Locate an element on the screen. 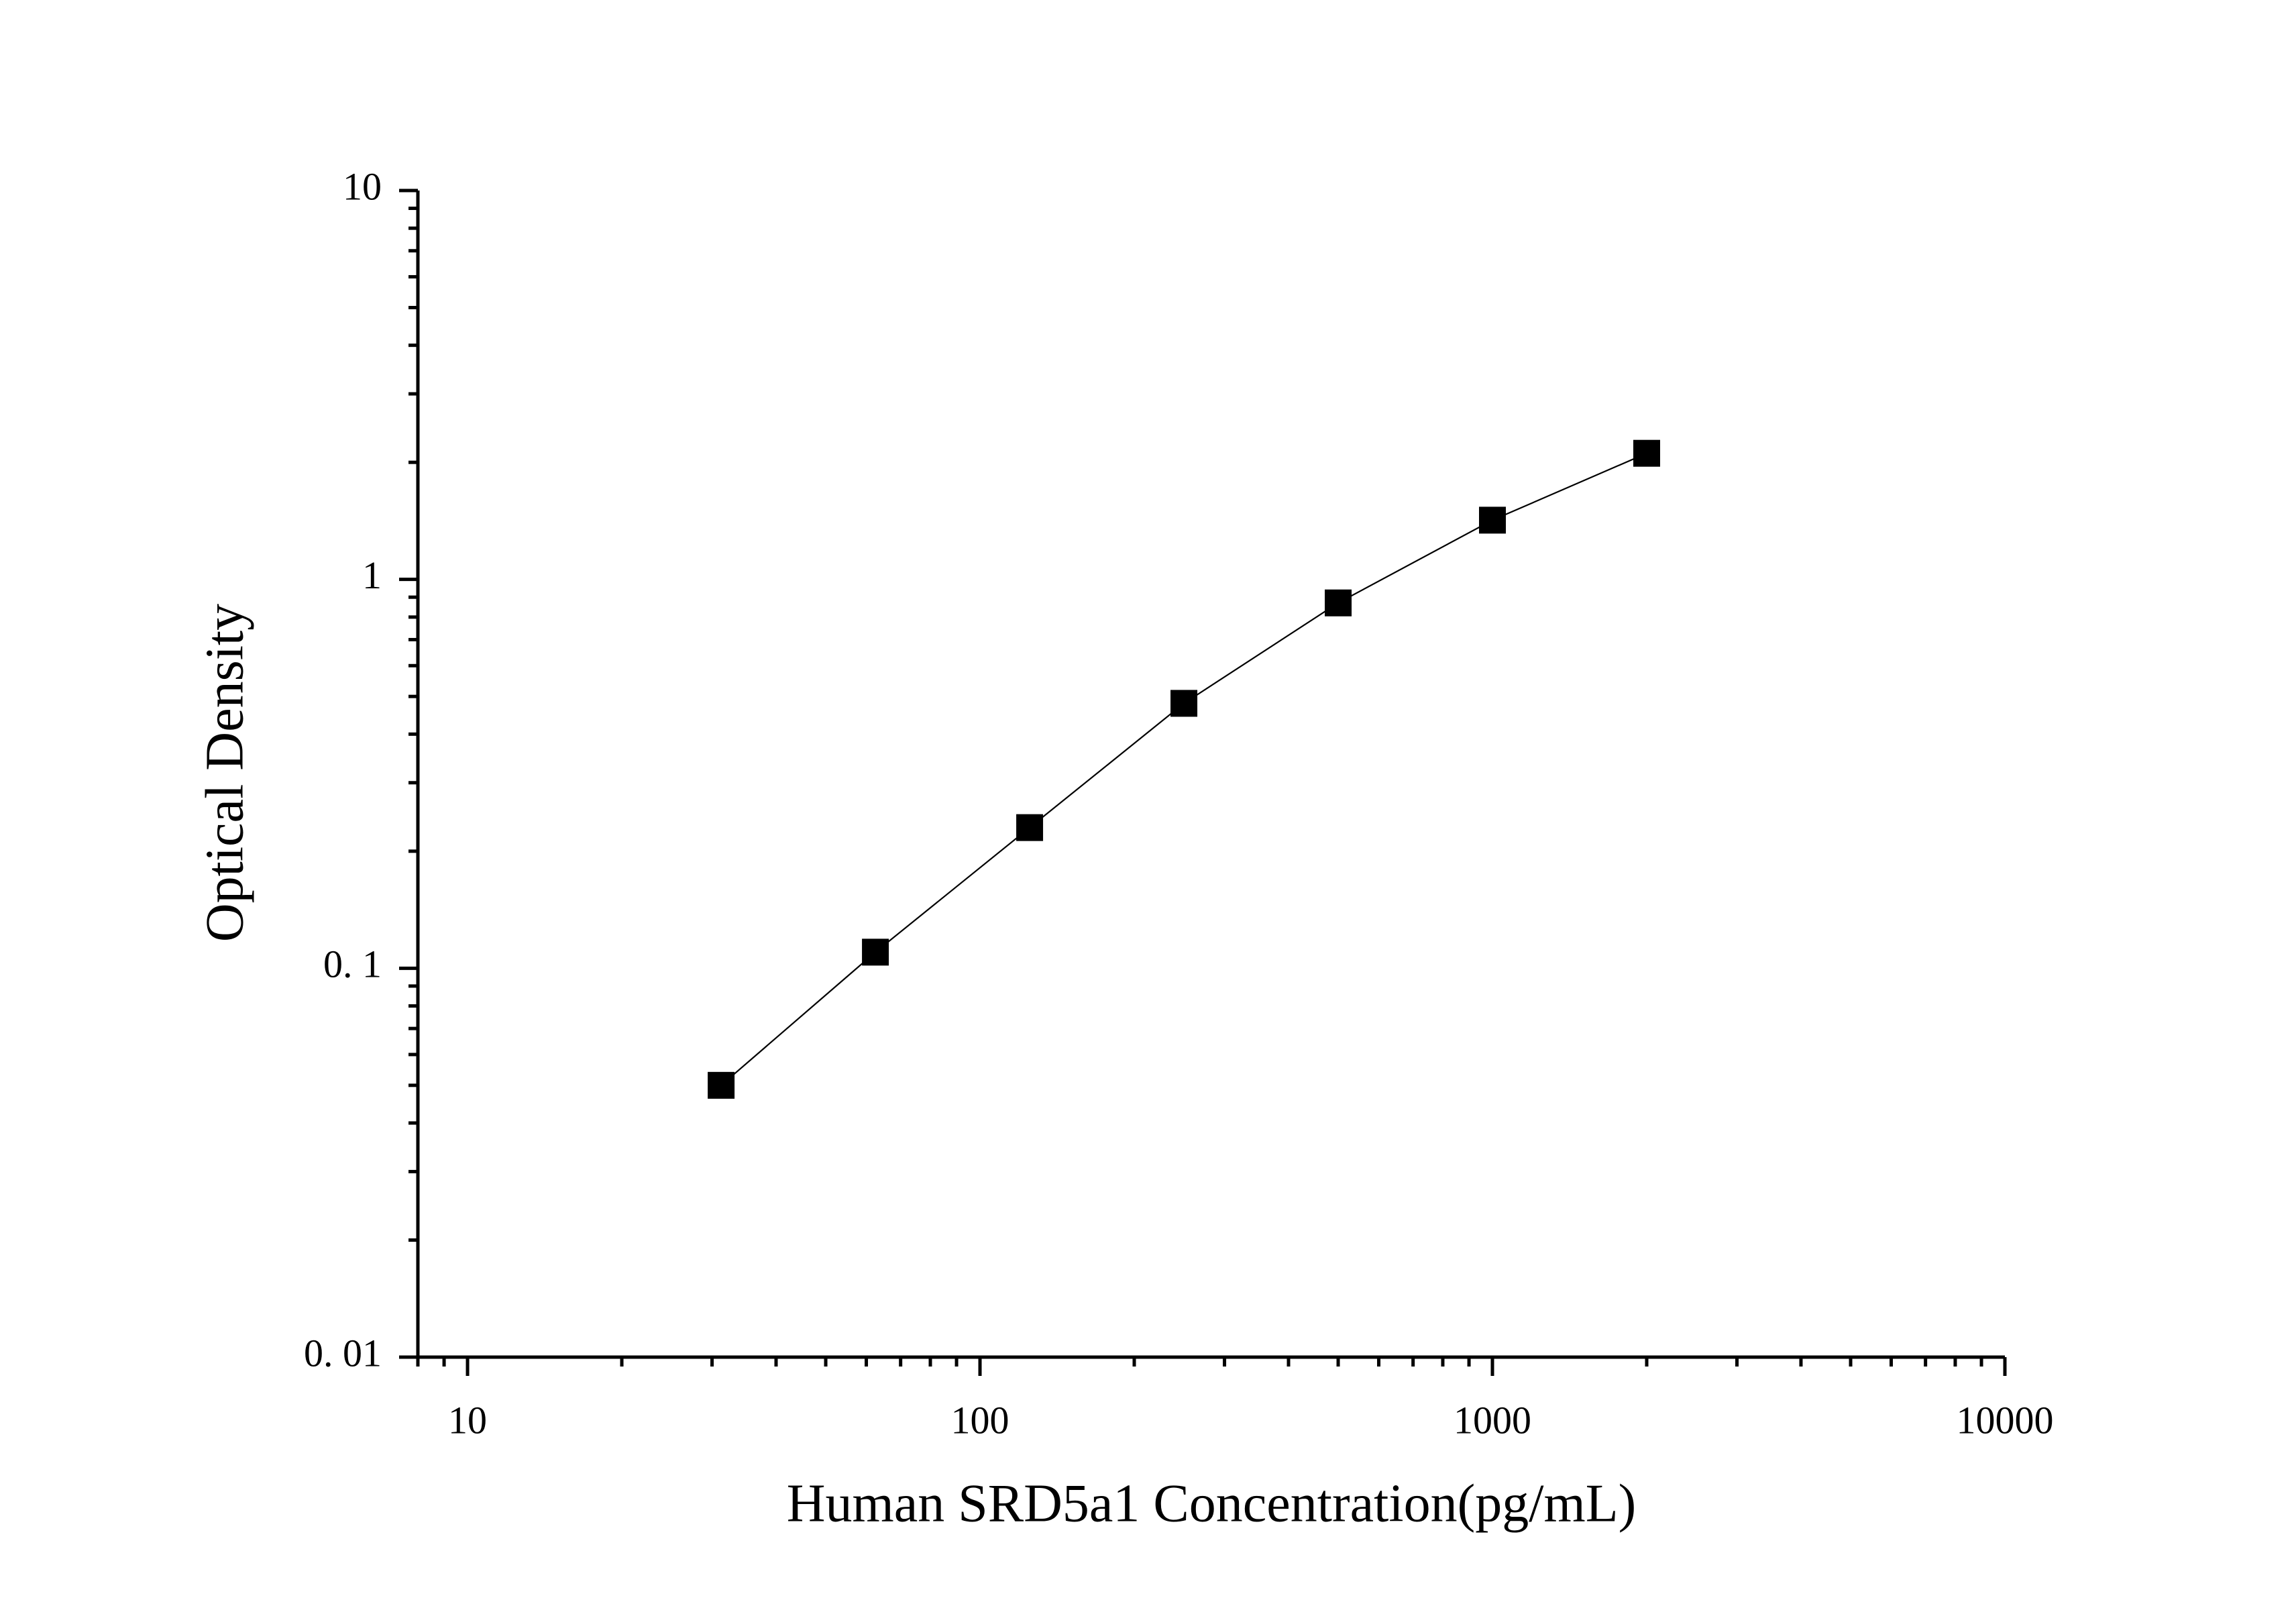 The height and width of the screenshot is (1604, 2296). x-tick-label: 10000 is located at coordinates (2005, 1420).